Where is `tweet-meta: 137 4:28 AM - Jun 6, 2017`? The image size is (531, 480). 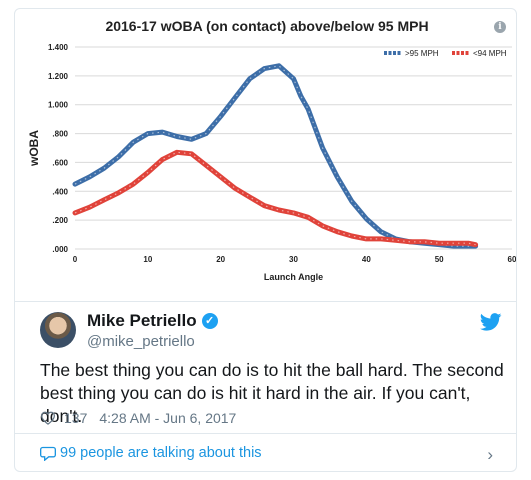
tweet-meta: 137 4:28 AM - Jun 6, 2017 is located at coordinates (138, 418).